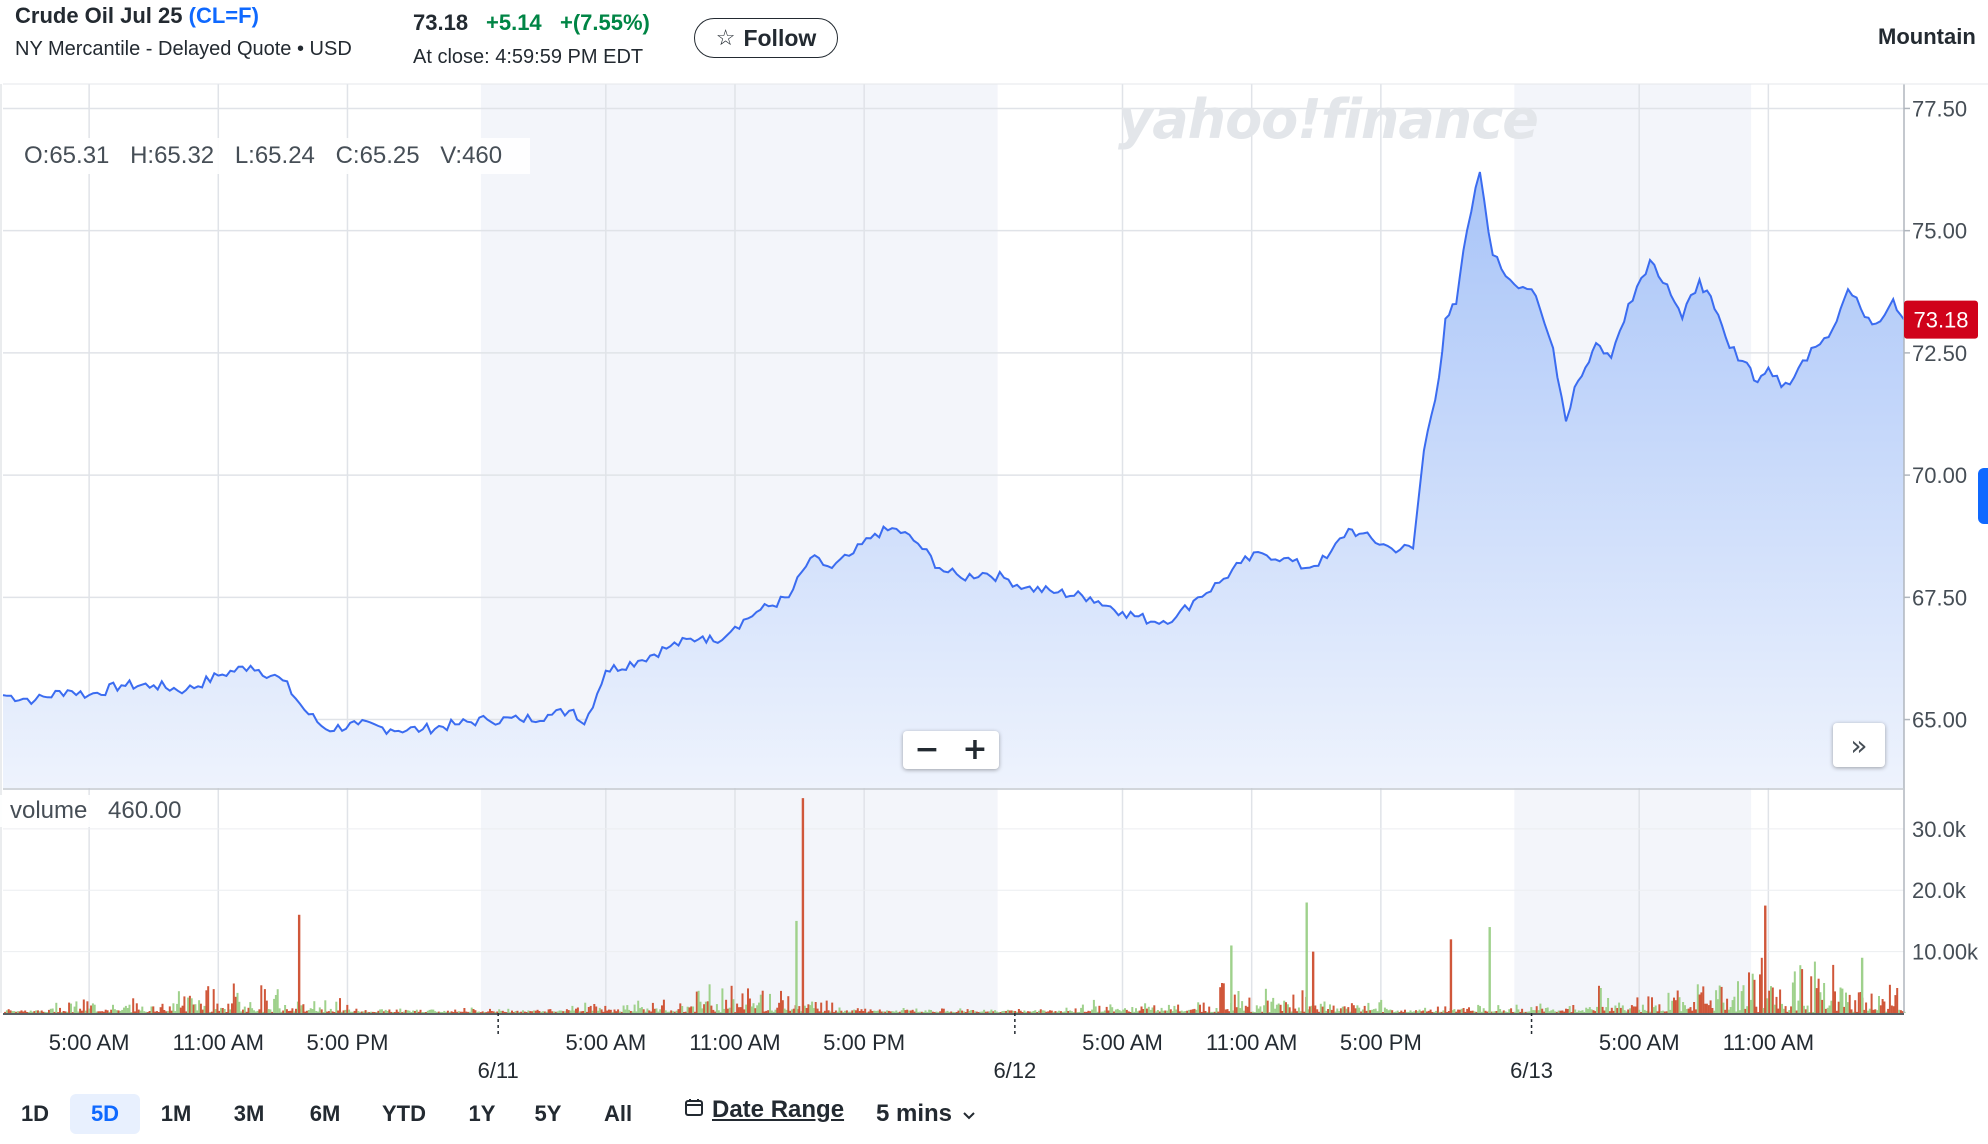  I want to click on interval-select: 5 mins, so click(926, 1114).